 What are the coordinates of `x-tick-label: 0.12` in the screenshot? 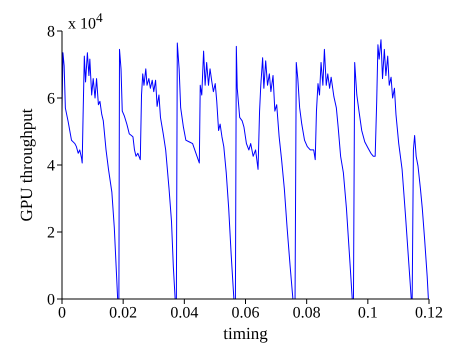 It's located at (429, 313).